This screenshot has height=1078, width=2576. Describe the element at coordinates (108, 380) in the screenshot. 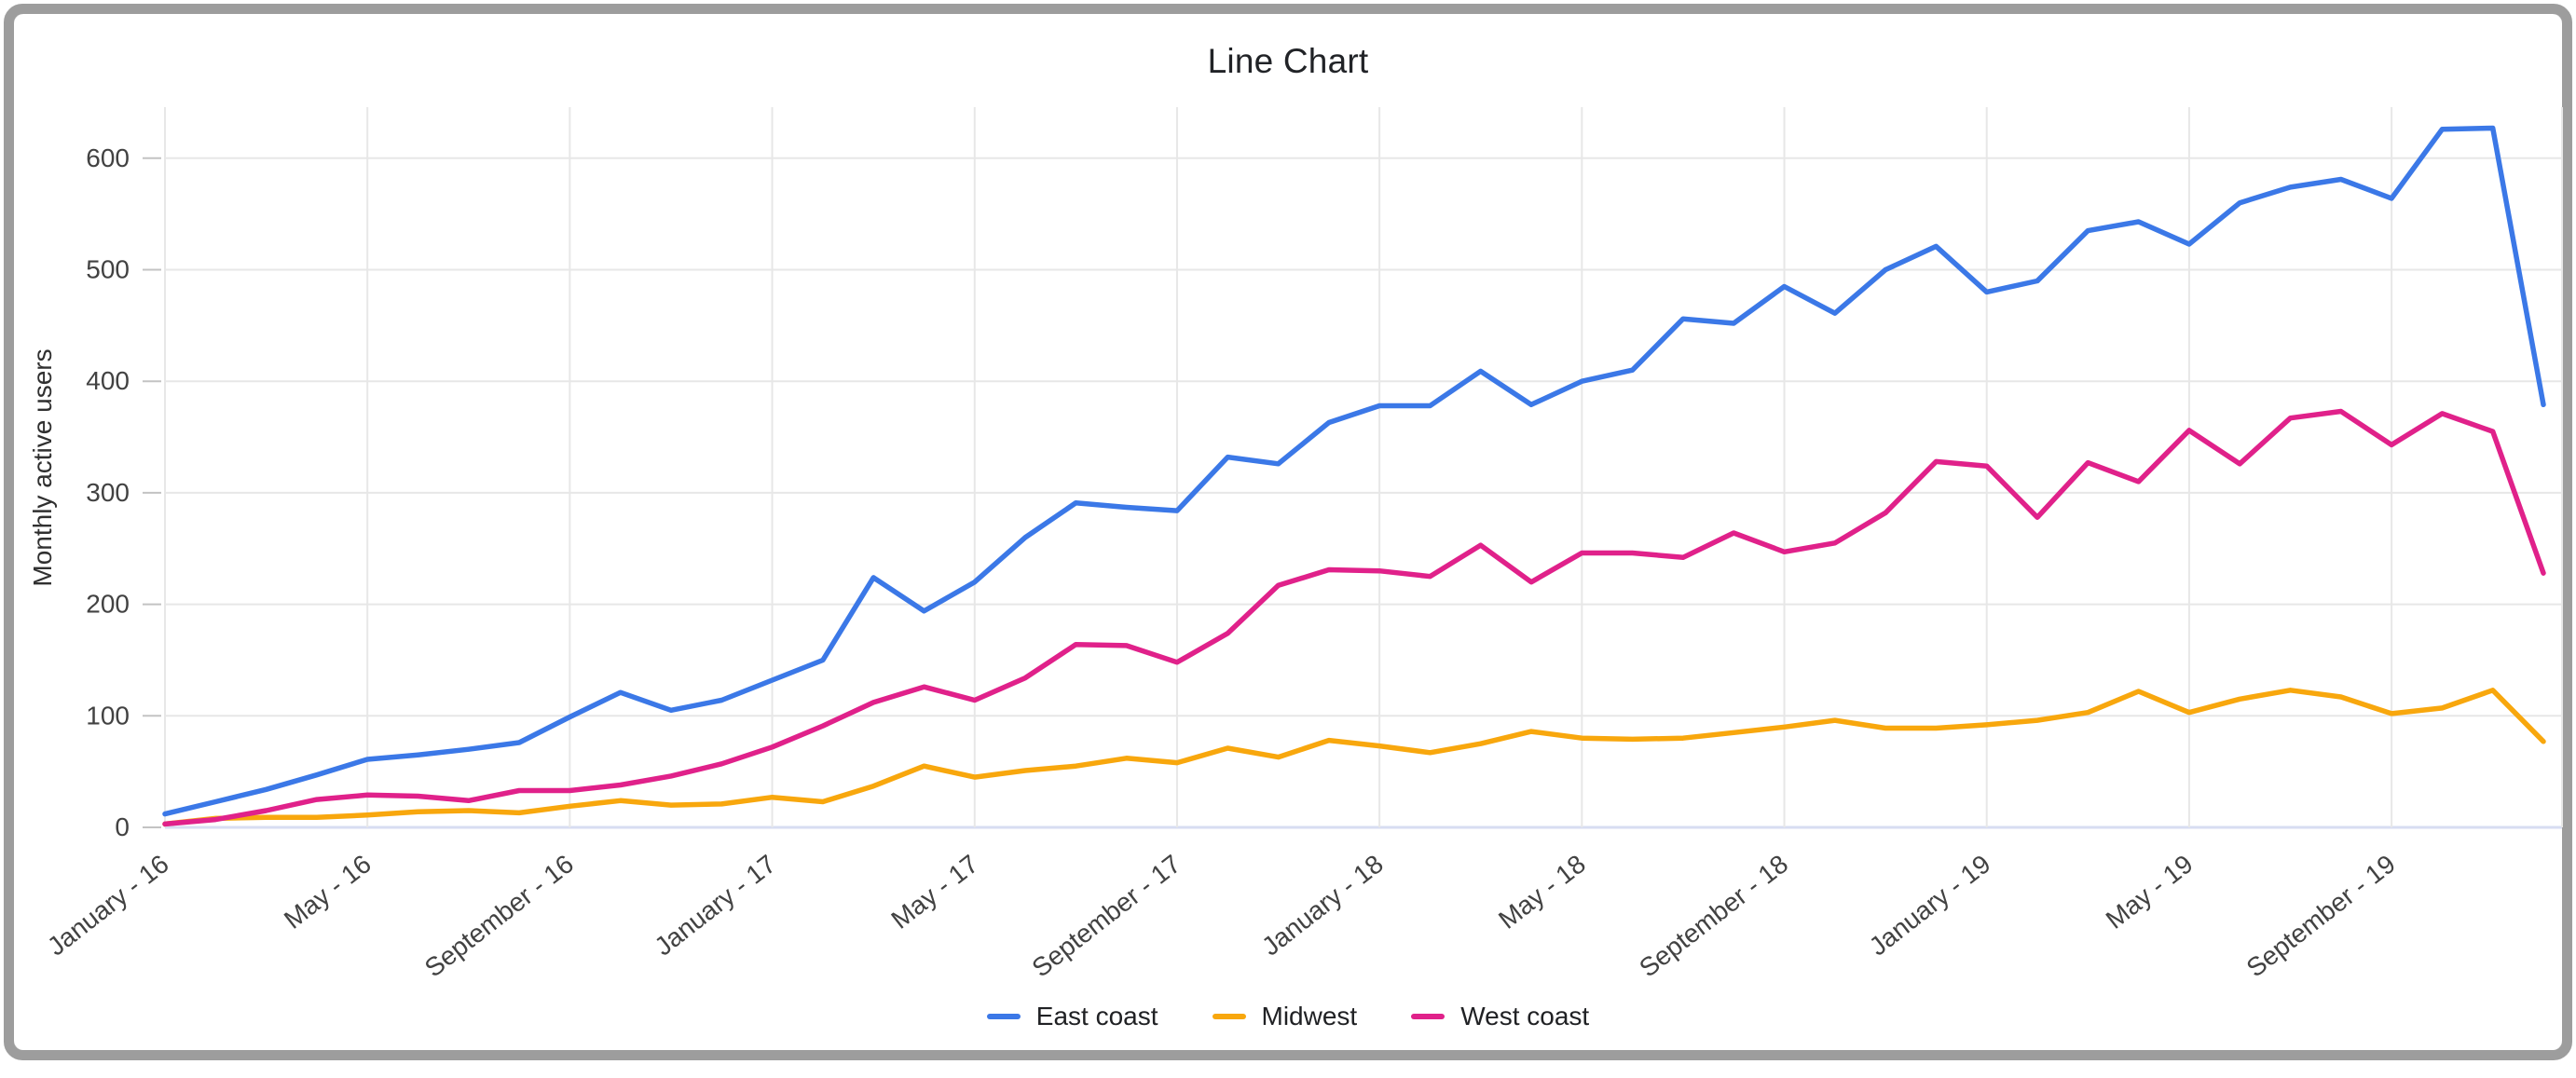

I see `y-tick-label: 400` at that location.